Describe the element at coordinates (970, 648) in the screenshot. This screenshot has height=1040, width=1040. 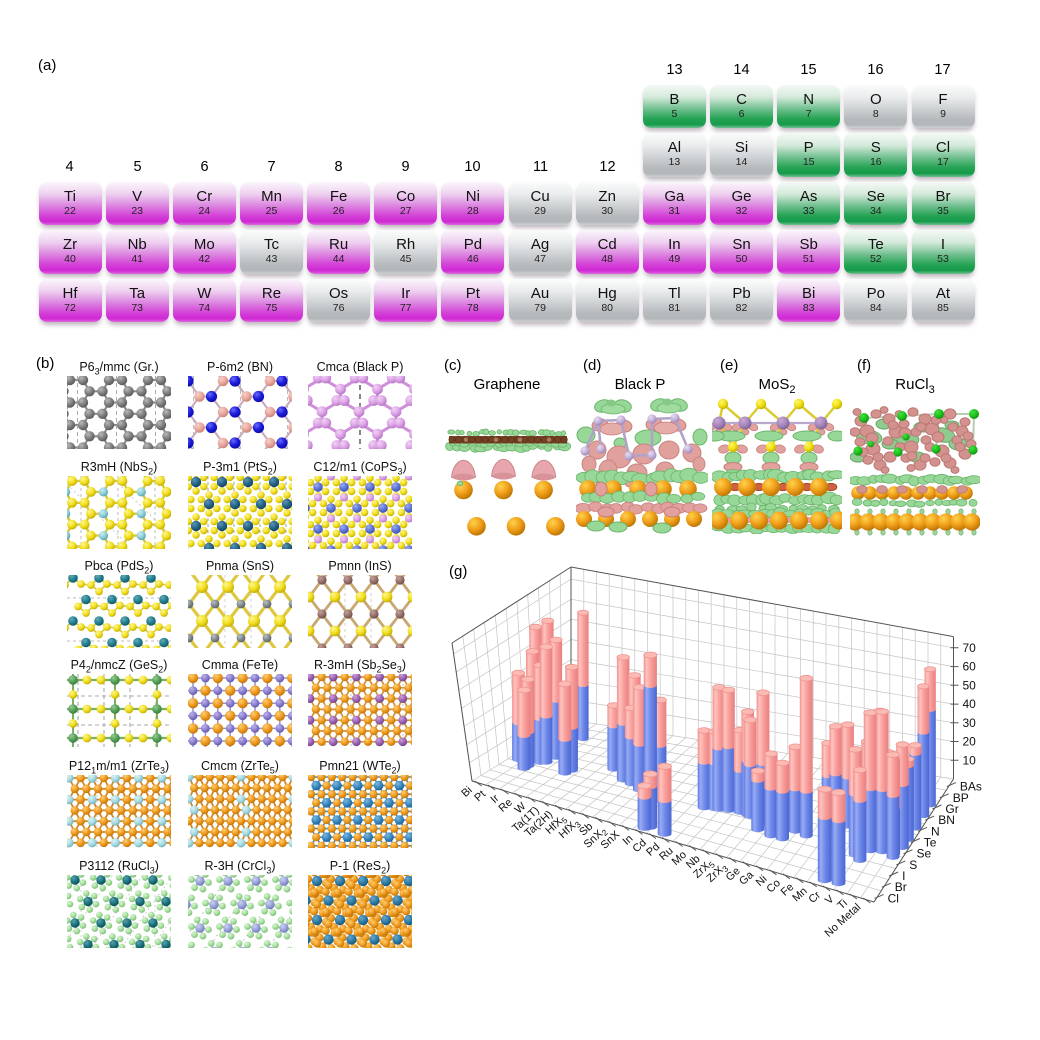
I see `svg-text: 70` at that location.